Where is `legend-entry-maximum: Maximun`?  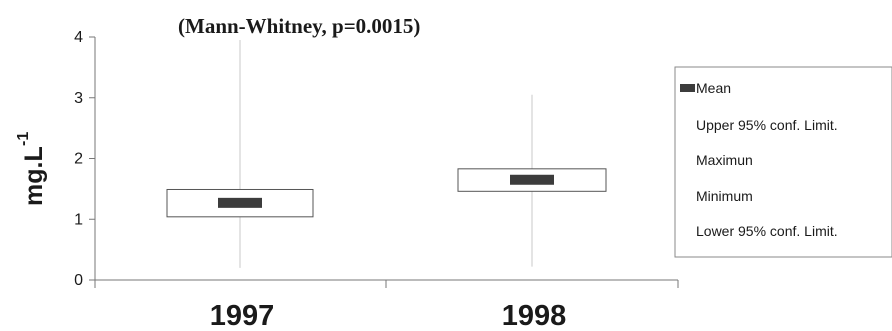 legend-entry-maximum: Maximun is located at coordinates (724, 160).